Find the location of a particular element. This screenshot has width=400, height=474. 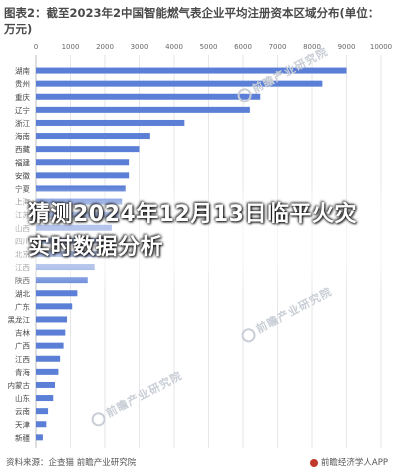

y-category-label: 广东 is located at coordinates (22, 306).